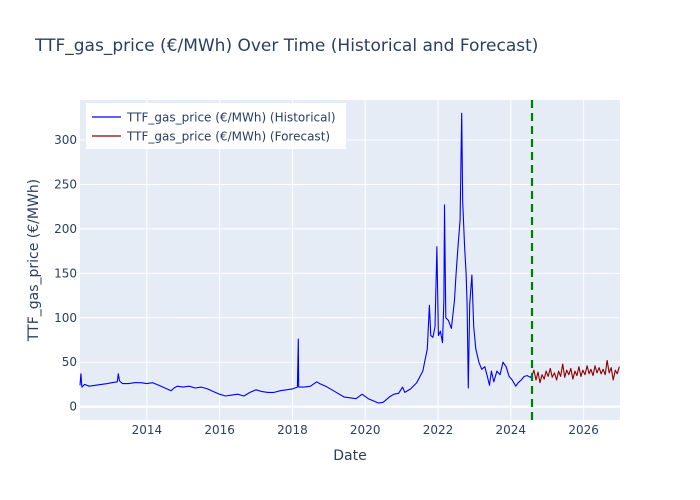  What do you see at coordinates (65, 184) in the screenshot?
I see `y-tick-label: 250` at bounding box center [65, 184].